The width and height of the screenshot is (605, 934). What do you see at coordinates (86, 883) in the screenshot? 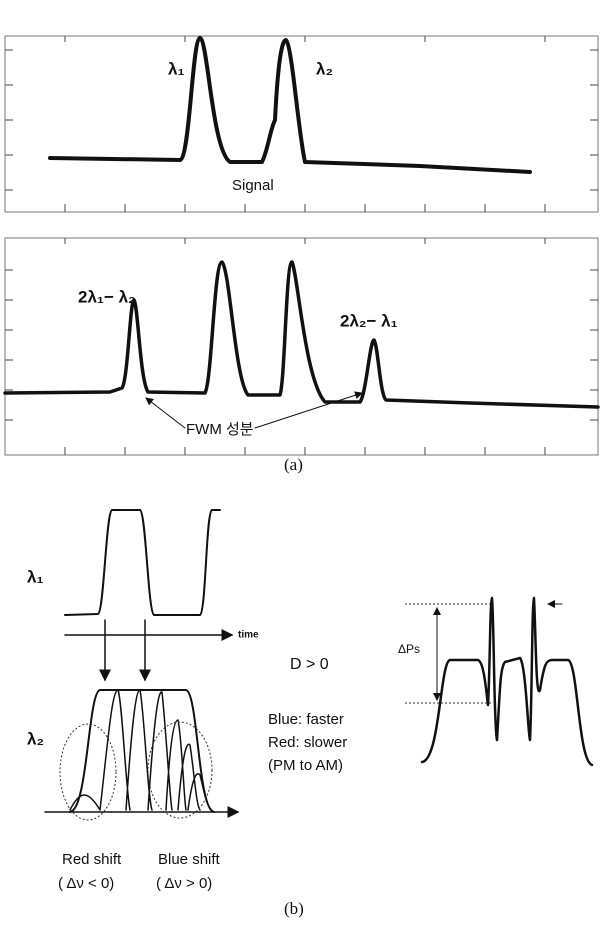
I see `shift-condition: ( Δν < 0)` at bounding box center [86, 883].